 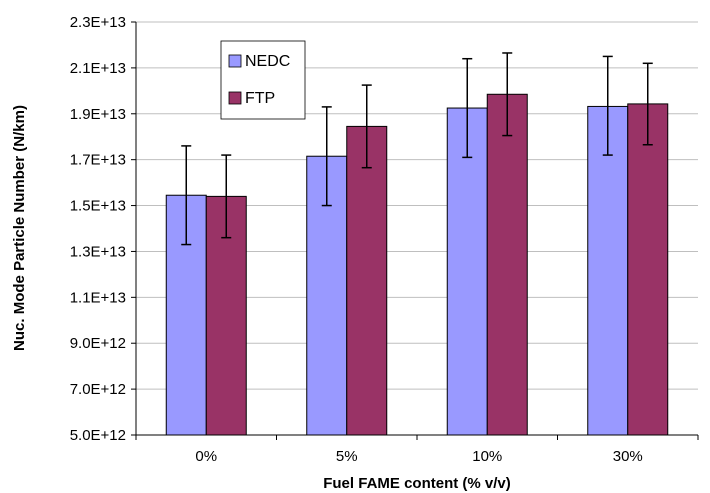 I want to click on x-tick-label: 10%, so click(x=487, y=456).